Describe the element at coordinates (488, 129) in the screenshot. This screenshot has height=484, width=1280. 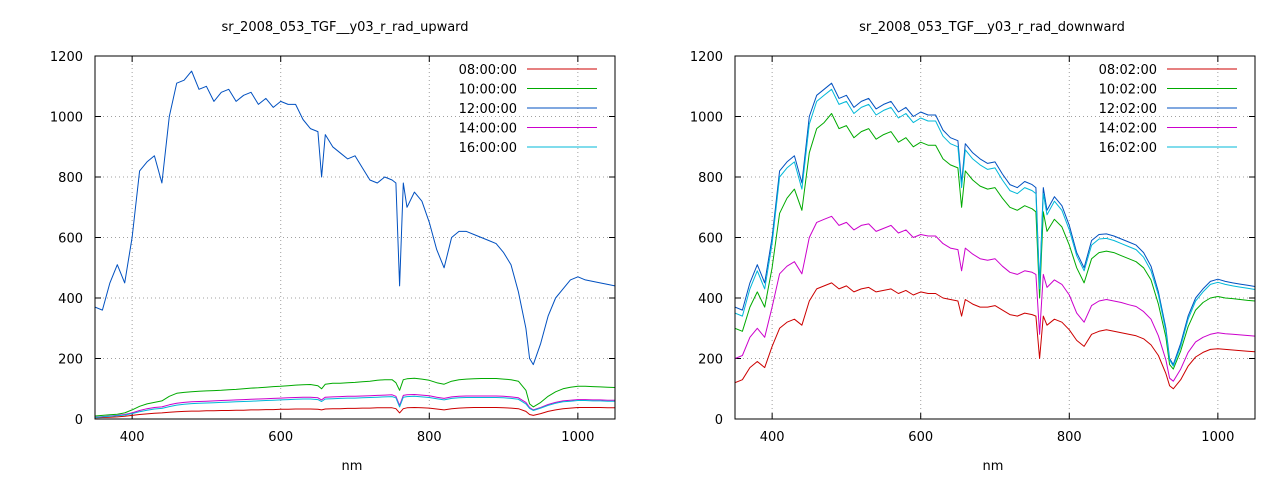
I see `legend-label: 14:00:00` at that location.